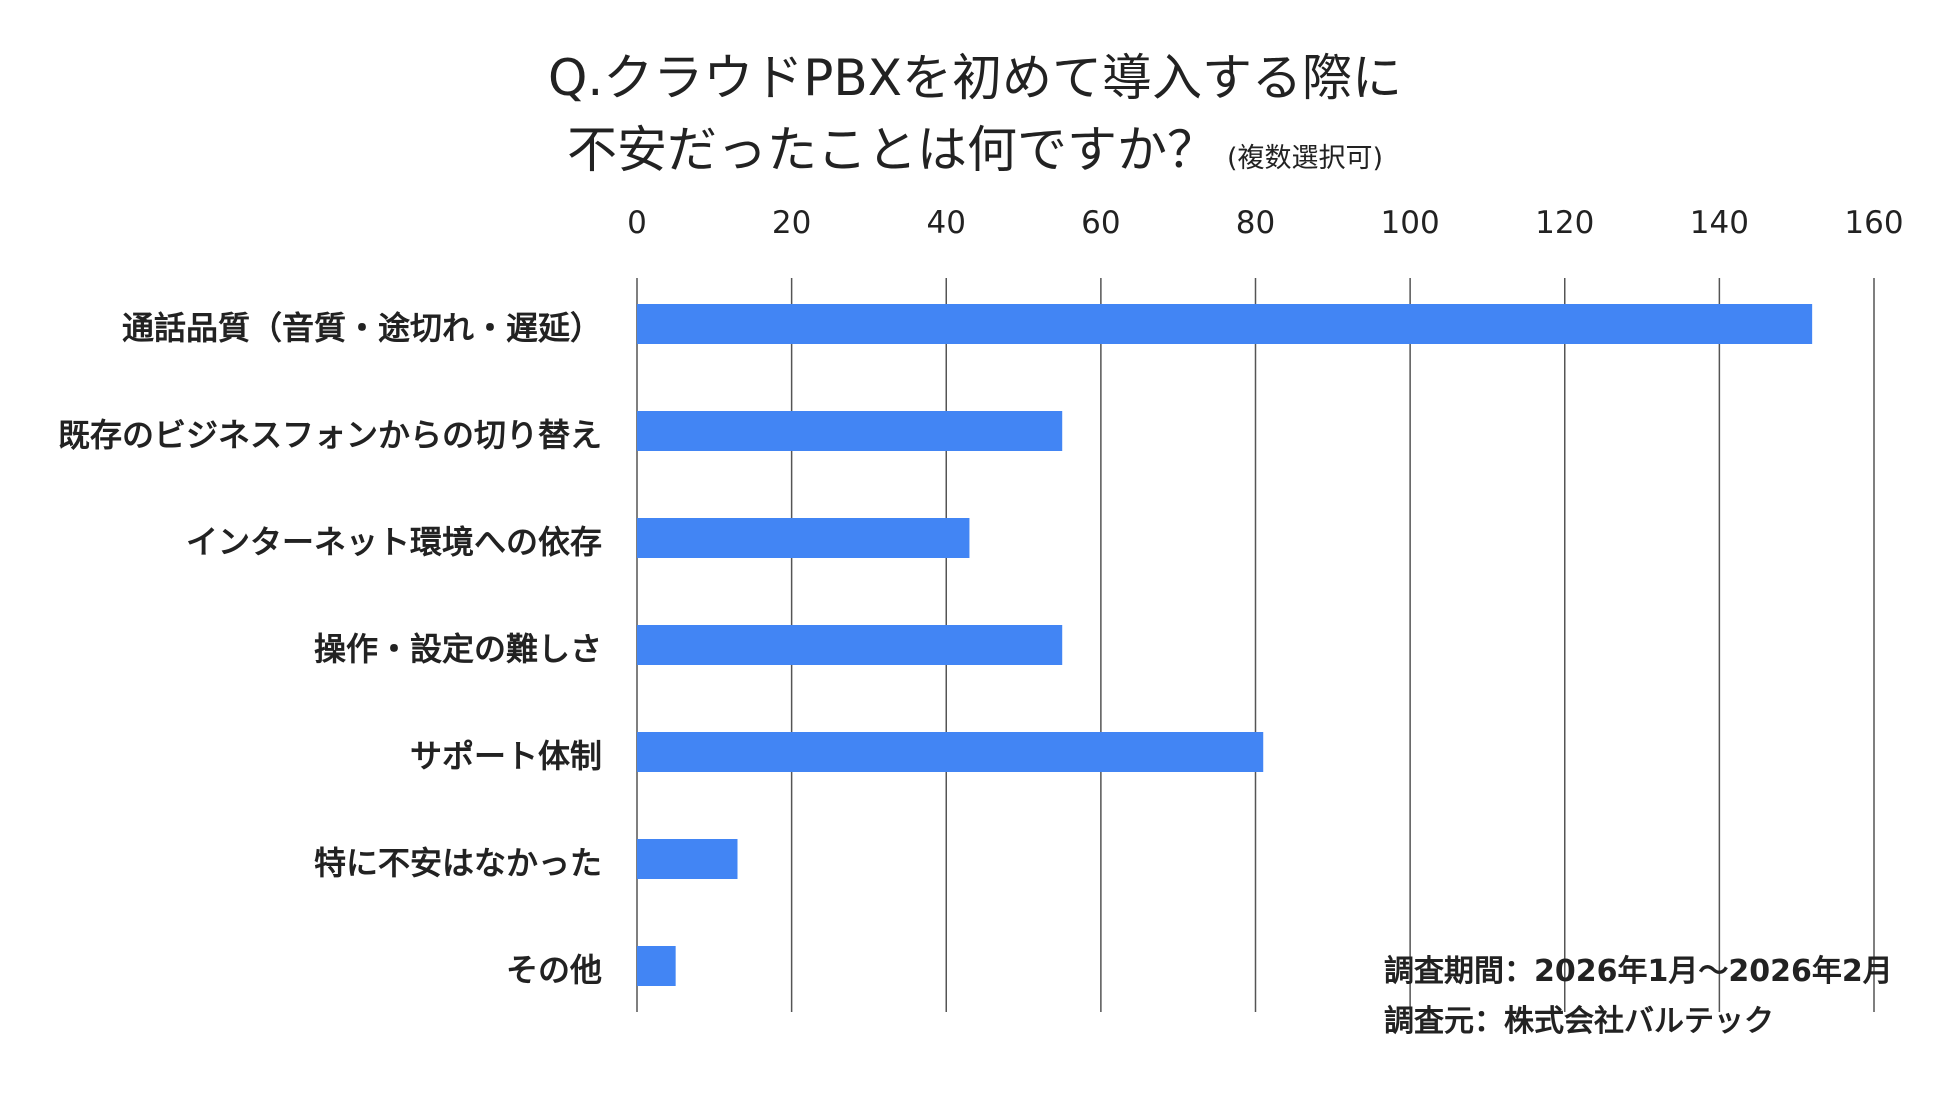  I want to click on survey-source-note: 調査元：株式会社バルテック, so click(1579, 1021).